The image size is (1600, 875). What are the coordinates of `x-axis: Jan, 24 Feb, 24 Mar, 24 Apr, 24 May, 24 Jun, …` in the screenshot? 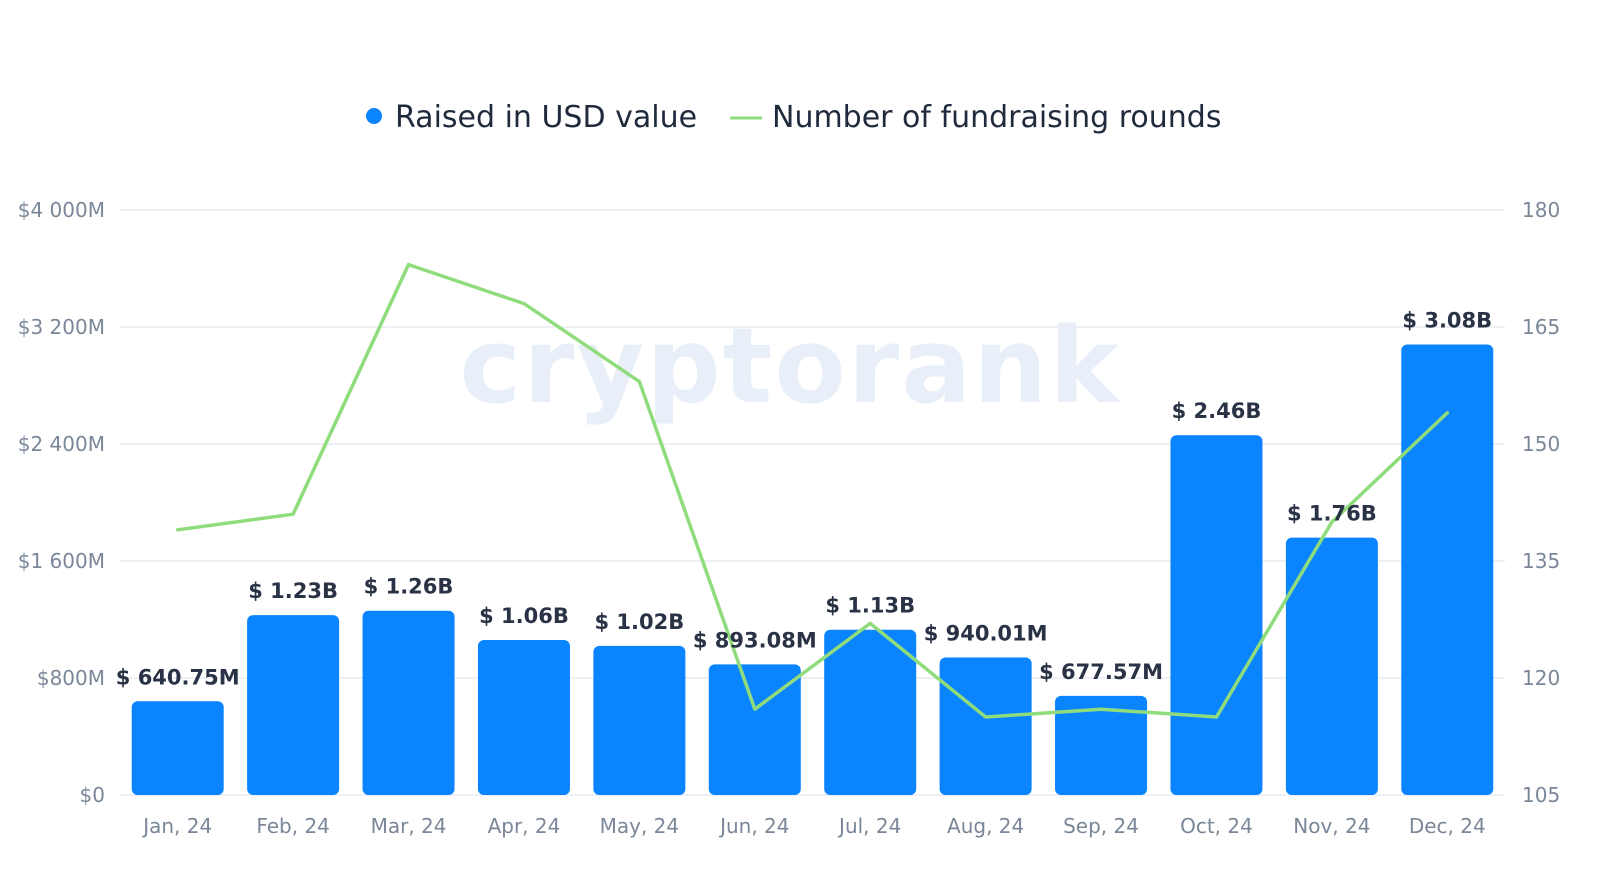 It's located at (813, 826).